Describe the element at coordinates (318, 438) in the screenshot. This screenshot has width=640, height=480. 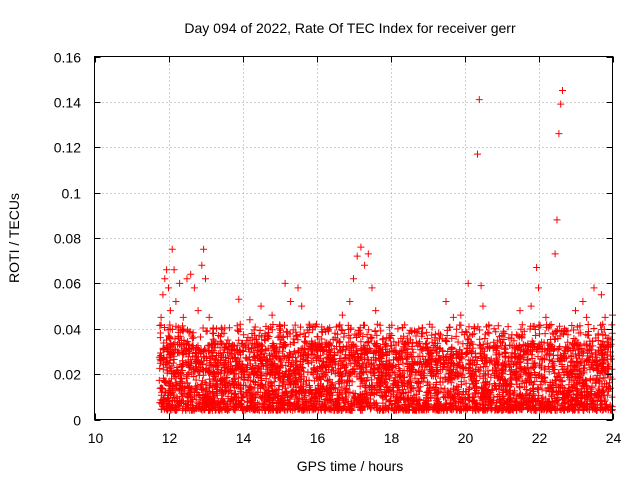
I see `x-tick-label: 16` at that location.